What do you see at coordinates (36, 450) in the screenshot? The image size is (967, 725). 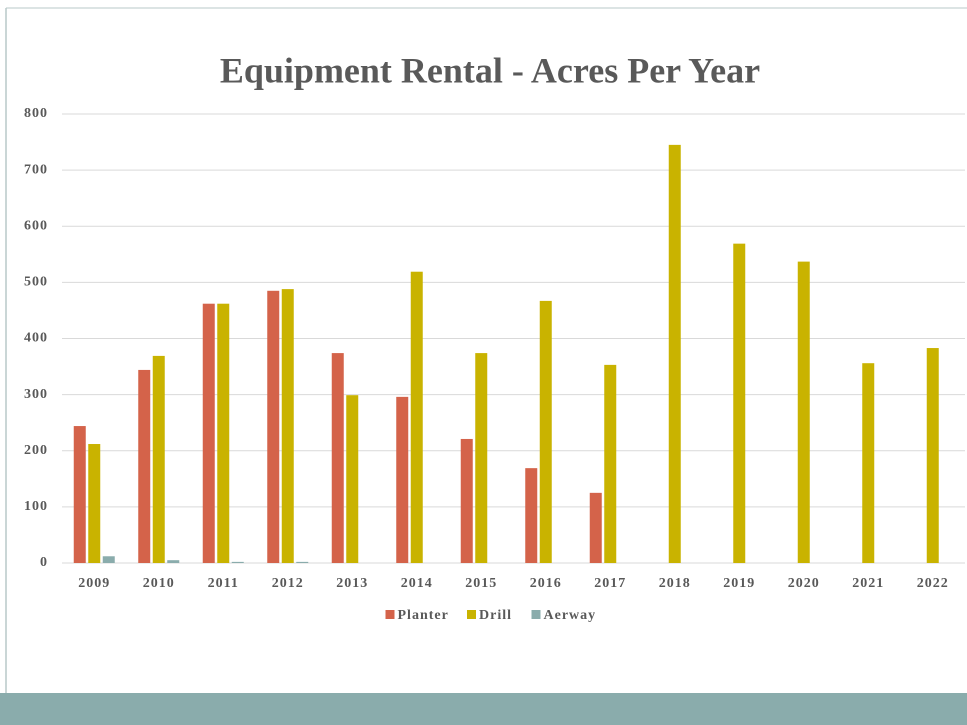 I see `y-tick-label: 200` at bounding box center [36, 450].